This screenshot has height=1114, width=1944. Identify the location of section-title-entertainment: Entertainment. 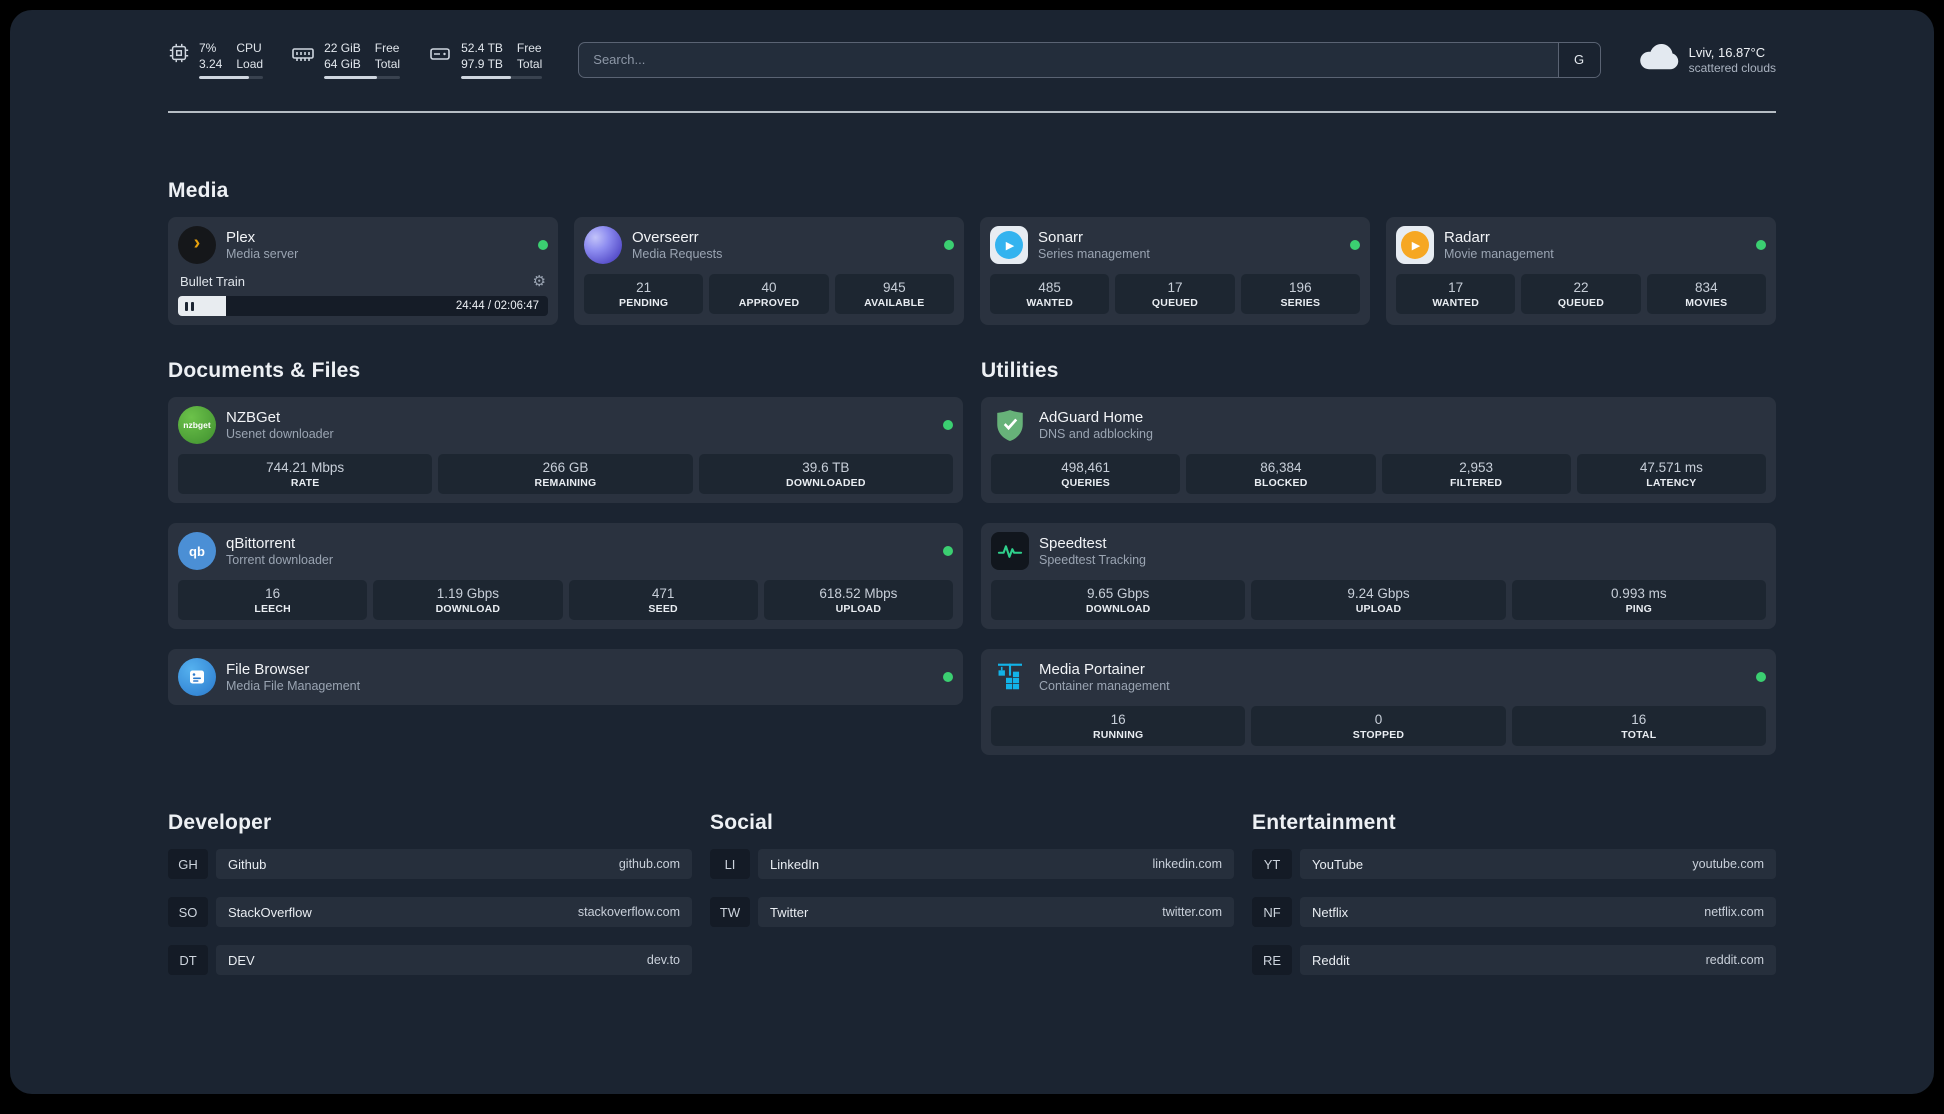
(1324, 823).